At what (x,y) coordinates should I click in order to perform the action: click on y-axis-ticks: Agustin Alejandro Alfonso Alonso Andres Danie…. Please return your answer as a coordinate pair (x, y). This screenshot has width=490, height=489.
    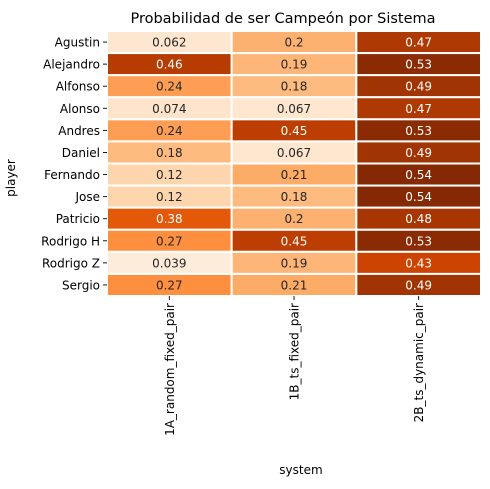
    Looking at the image, I should click on (74, 164).